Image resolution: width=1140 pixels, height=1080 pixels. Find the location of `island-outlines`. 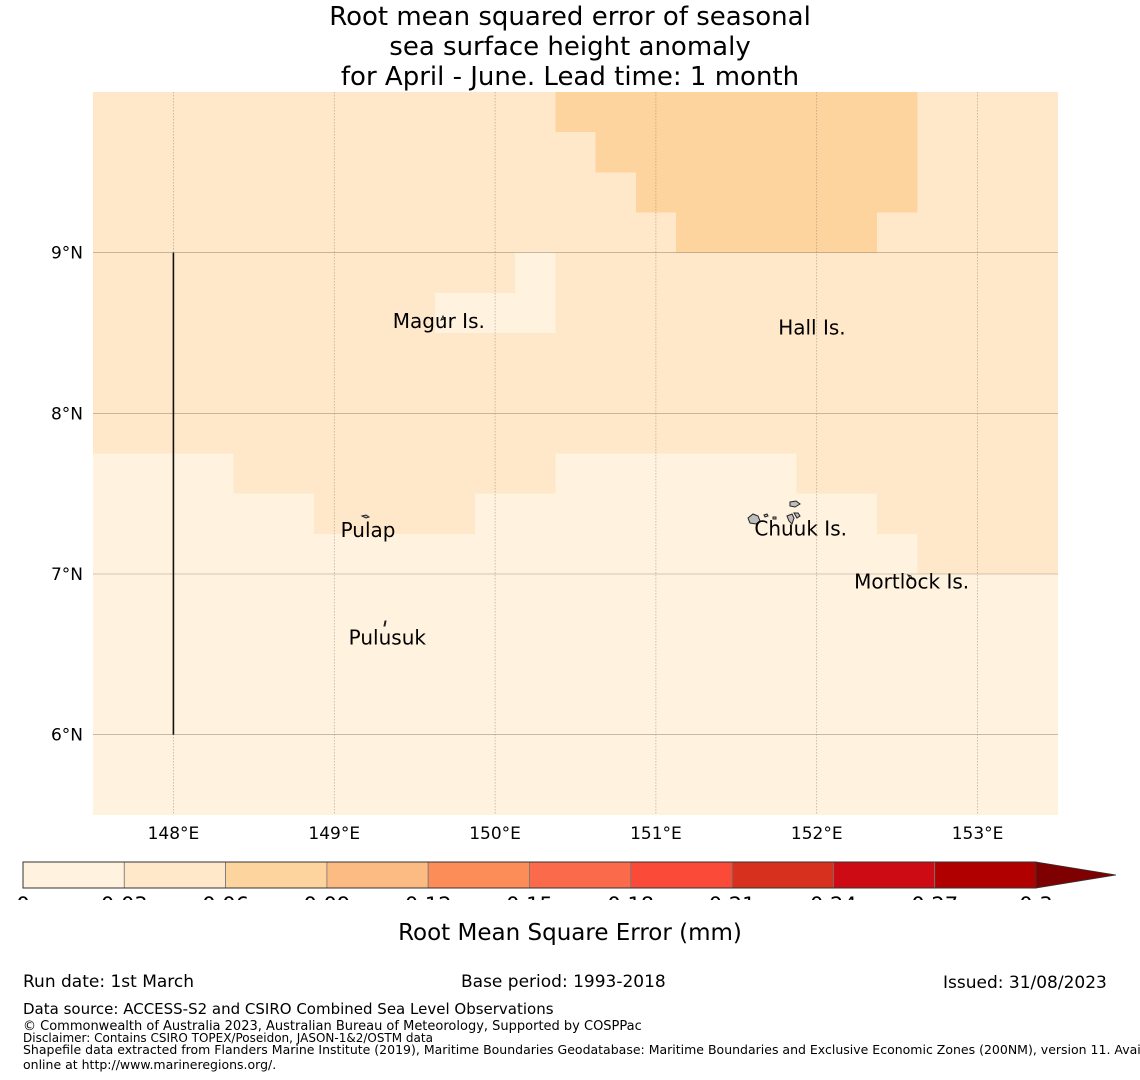

island-outlines is located at coordinates (636, 470).